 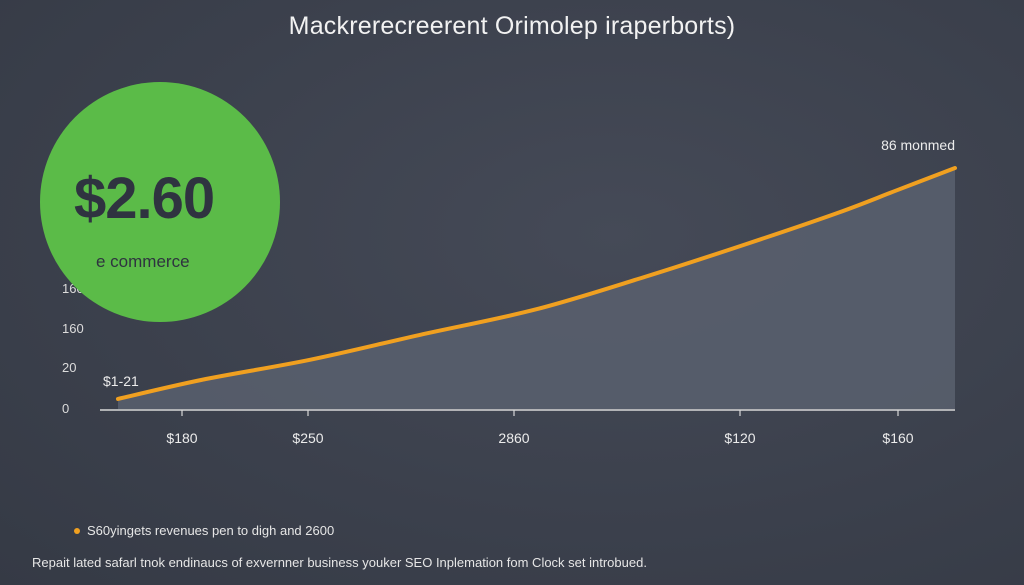 I want to click on legend-text: S60yingets revenues pen to digh and 2600, so click(x=211, y=530).